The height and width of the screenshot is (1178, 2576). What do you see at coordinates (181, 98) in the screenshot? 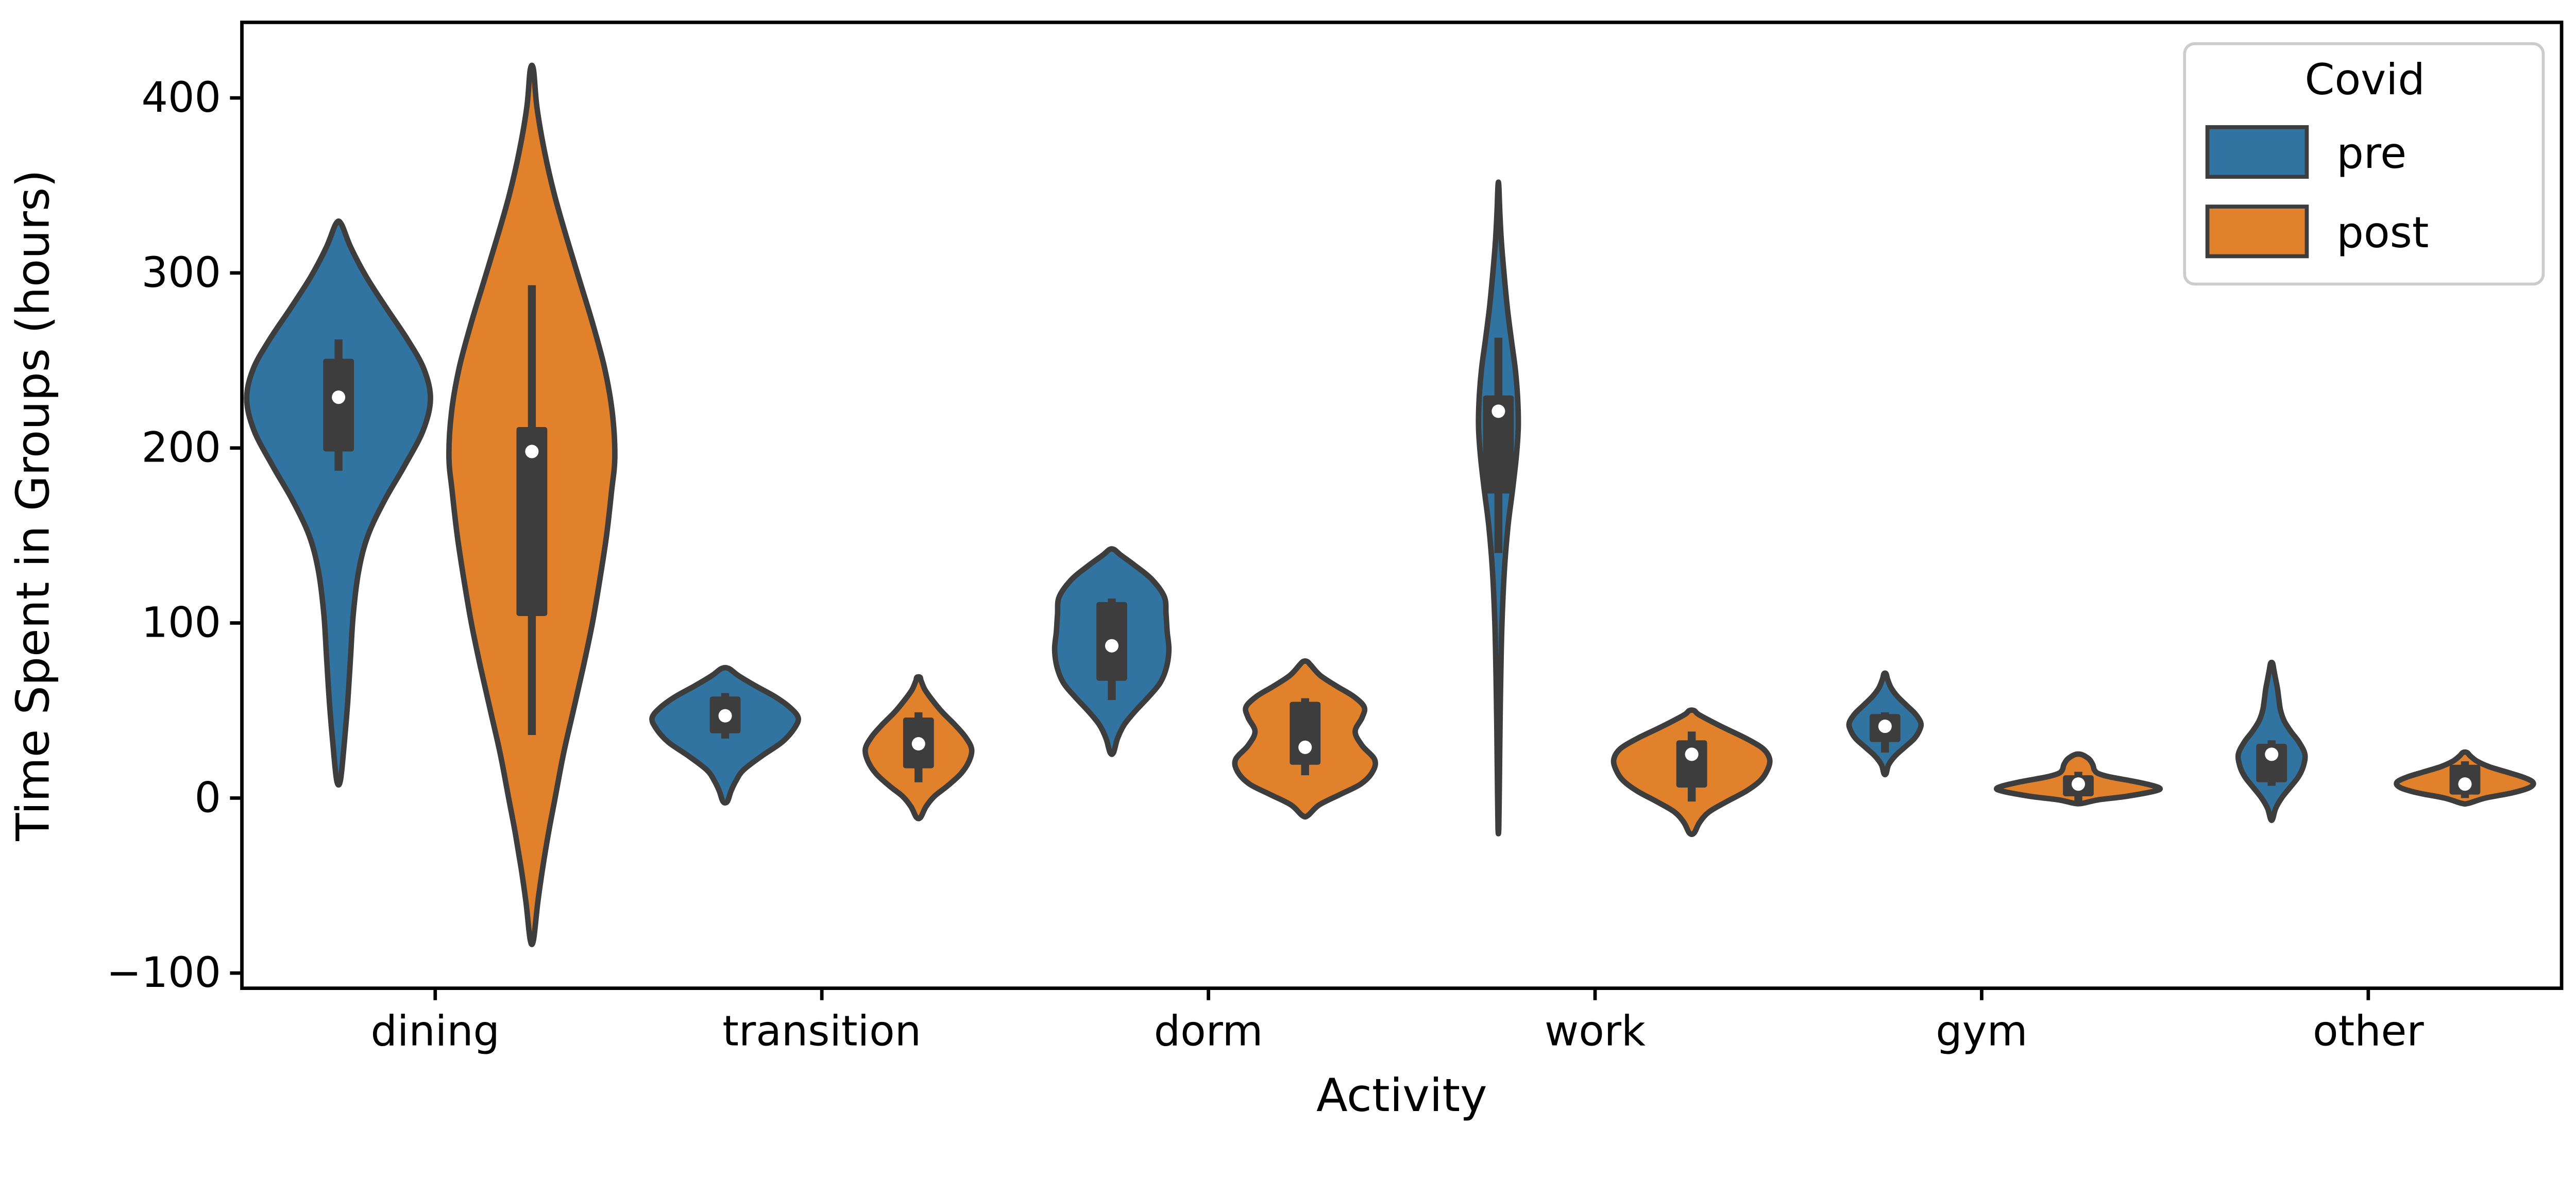
I see `y-tick-label-400: 400` at bounding box center [181, 98].